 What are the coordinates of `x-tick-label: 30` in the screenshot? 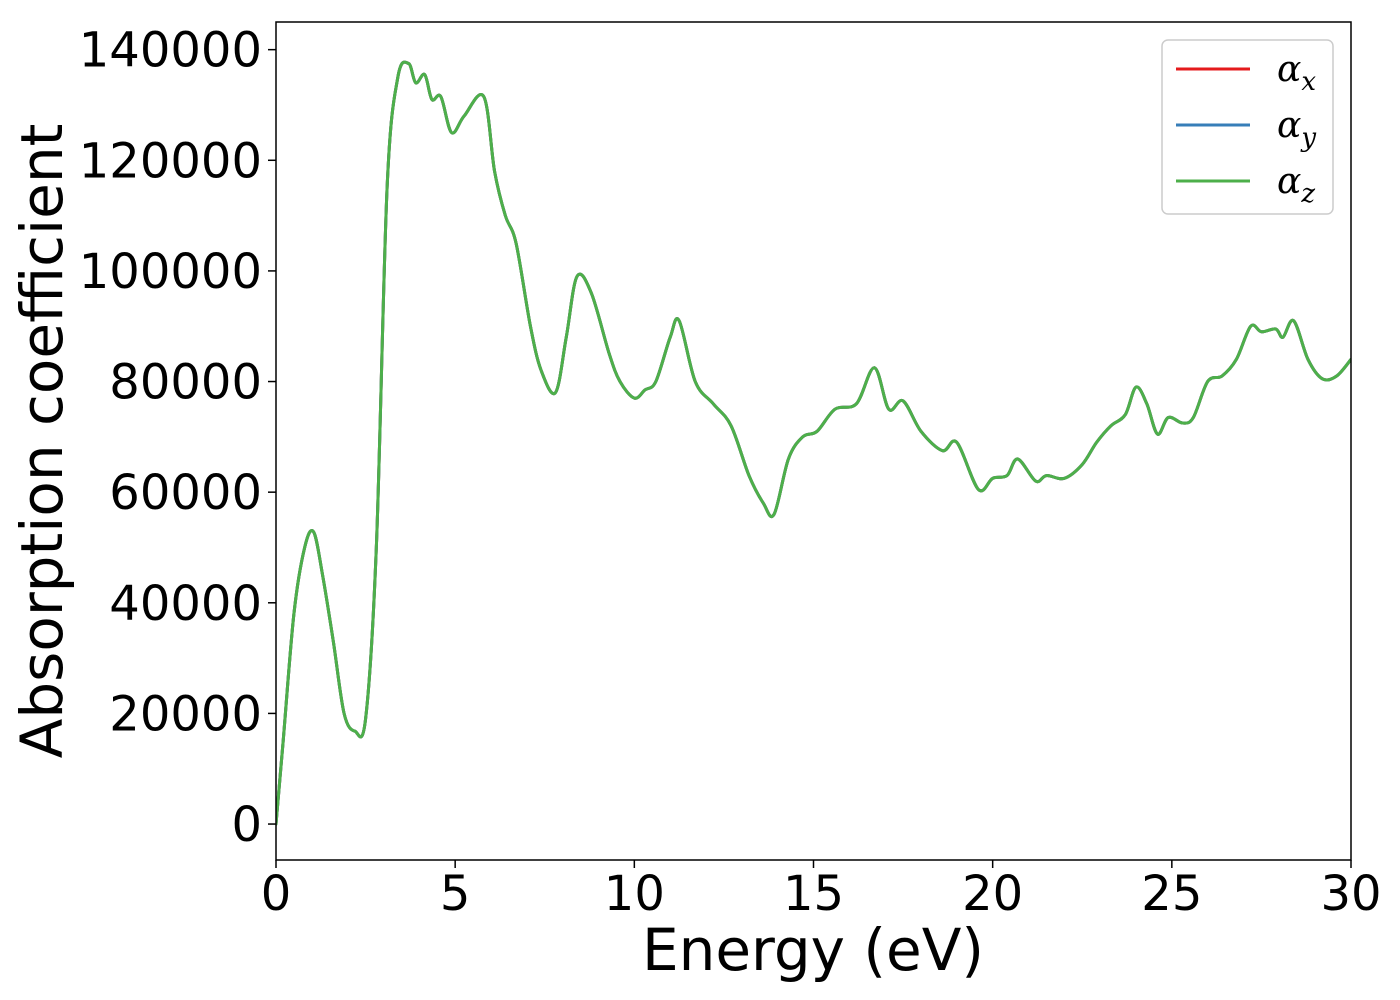 It's located at (1350, 894).